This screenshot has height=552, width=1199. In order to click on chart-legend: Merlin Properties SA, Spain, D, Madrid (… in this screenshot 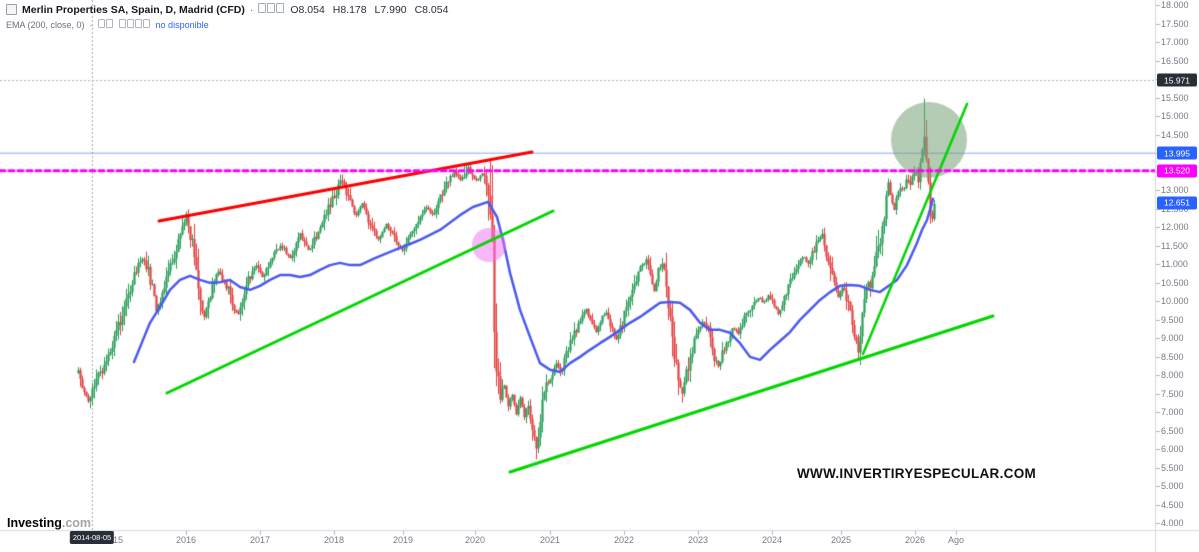, I will do `click(229, 16)`.